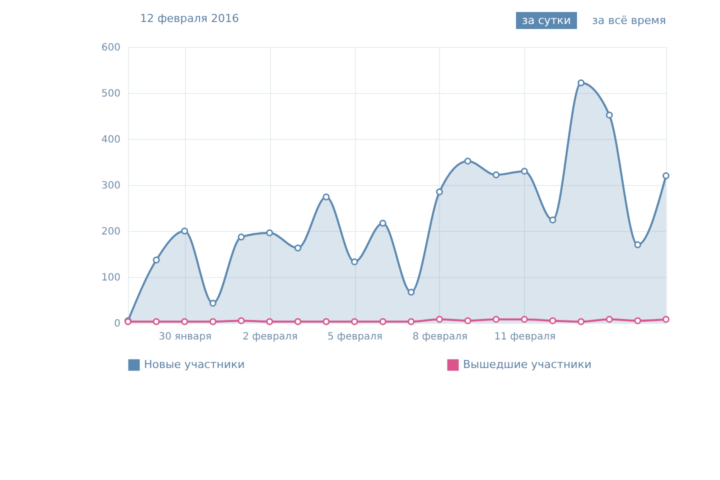  Describe the element at coordinates (440, 337) in the screenshot. I see `x-tick-label: 8 февраля` at that location.